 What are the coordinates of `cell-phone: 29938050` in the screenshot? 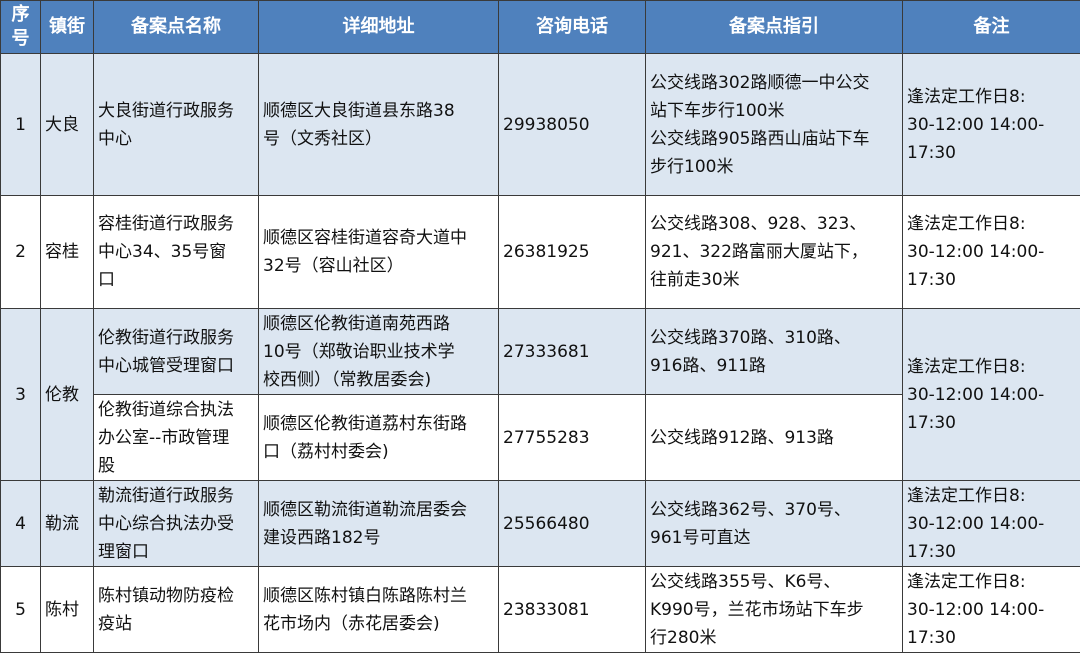 It's located at (572, 124).